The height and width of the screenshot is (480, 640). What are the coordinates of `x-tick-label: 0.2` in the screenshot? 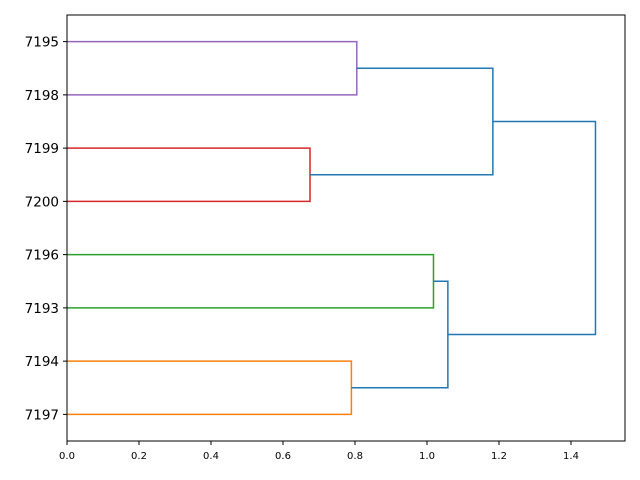 It's located at (139, 456).